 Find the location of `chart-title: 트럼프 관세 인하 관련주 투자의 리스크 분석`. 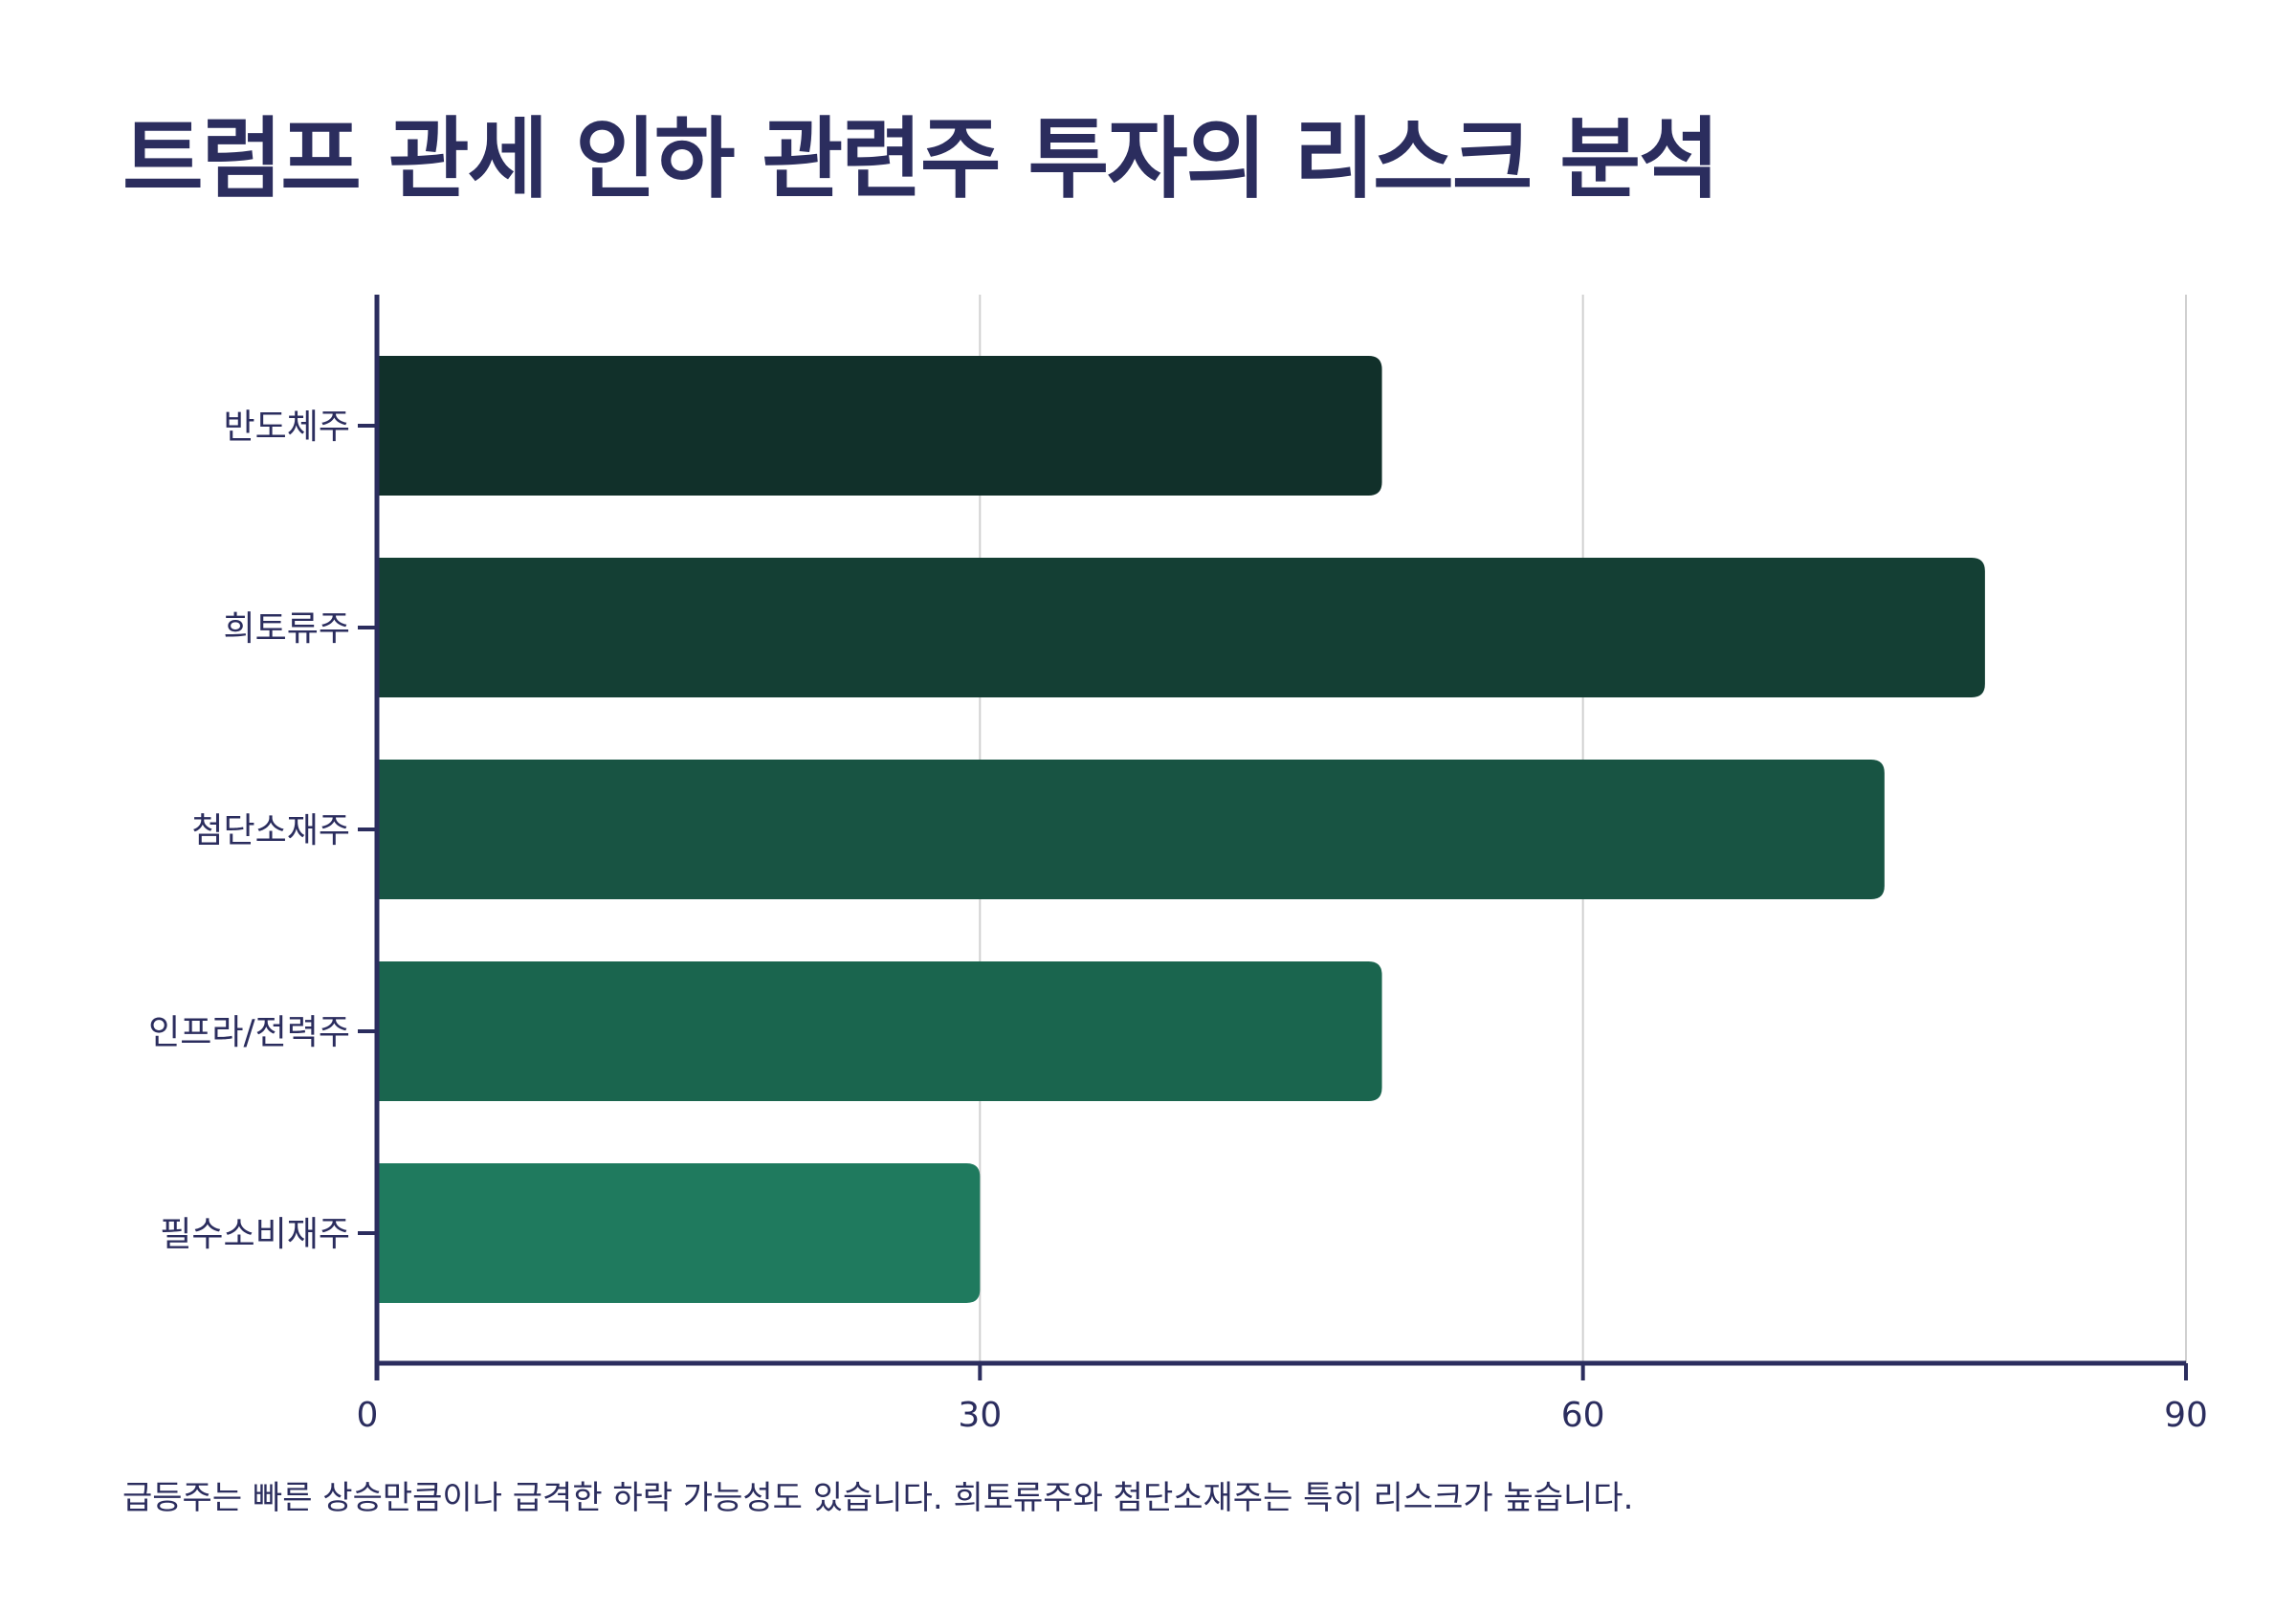

chart-title: 트럼프 관세 인하 관련주 투자의 리스크 분석 is located at coordinates (921, 159).